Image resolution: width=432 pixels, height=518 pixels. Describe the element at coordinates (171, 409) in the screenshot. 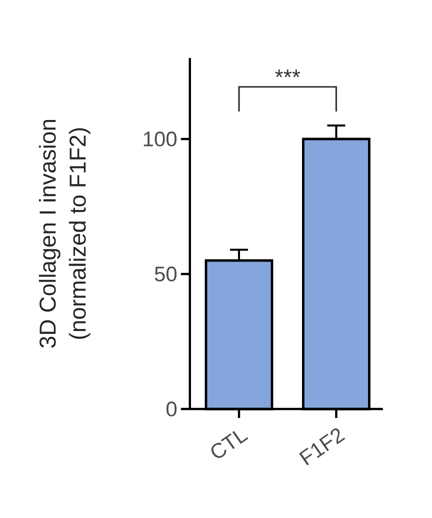

I see `y-tick-label: 0` at that location.